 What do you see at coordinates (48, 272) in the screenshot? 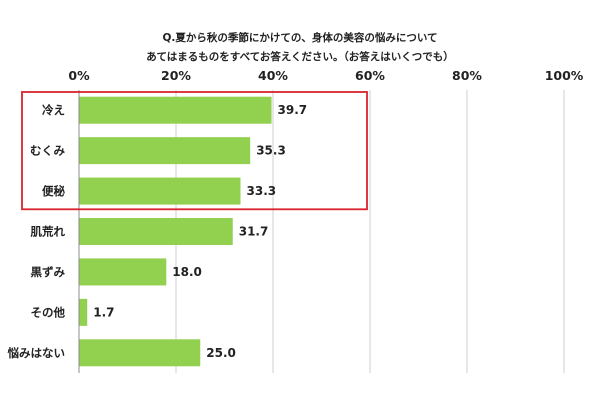
I see `category-label: 黒ずみ` at bounding box center [48, 272].